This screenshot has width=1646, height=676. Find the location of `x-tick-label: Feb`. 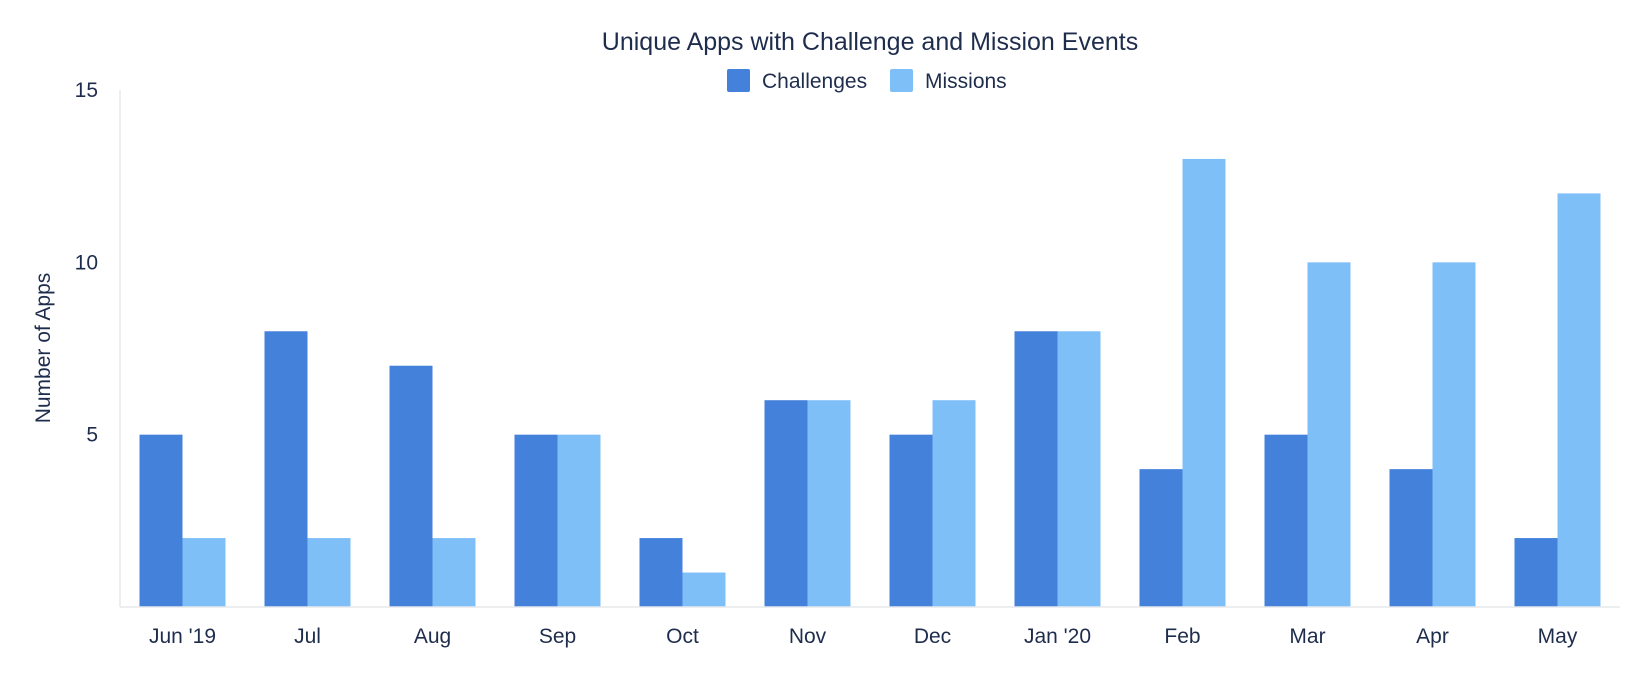

x-tick-label: Feb is located at coordinates (1182, 636).